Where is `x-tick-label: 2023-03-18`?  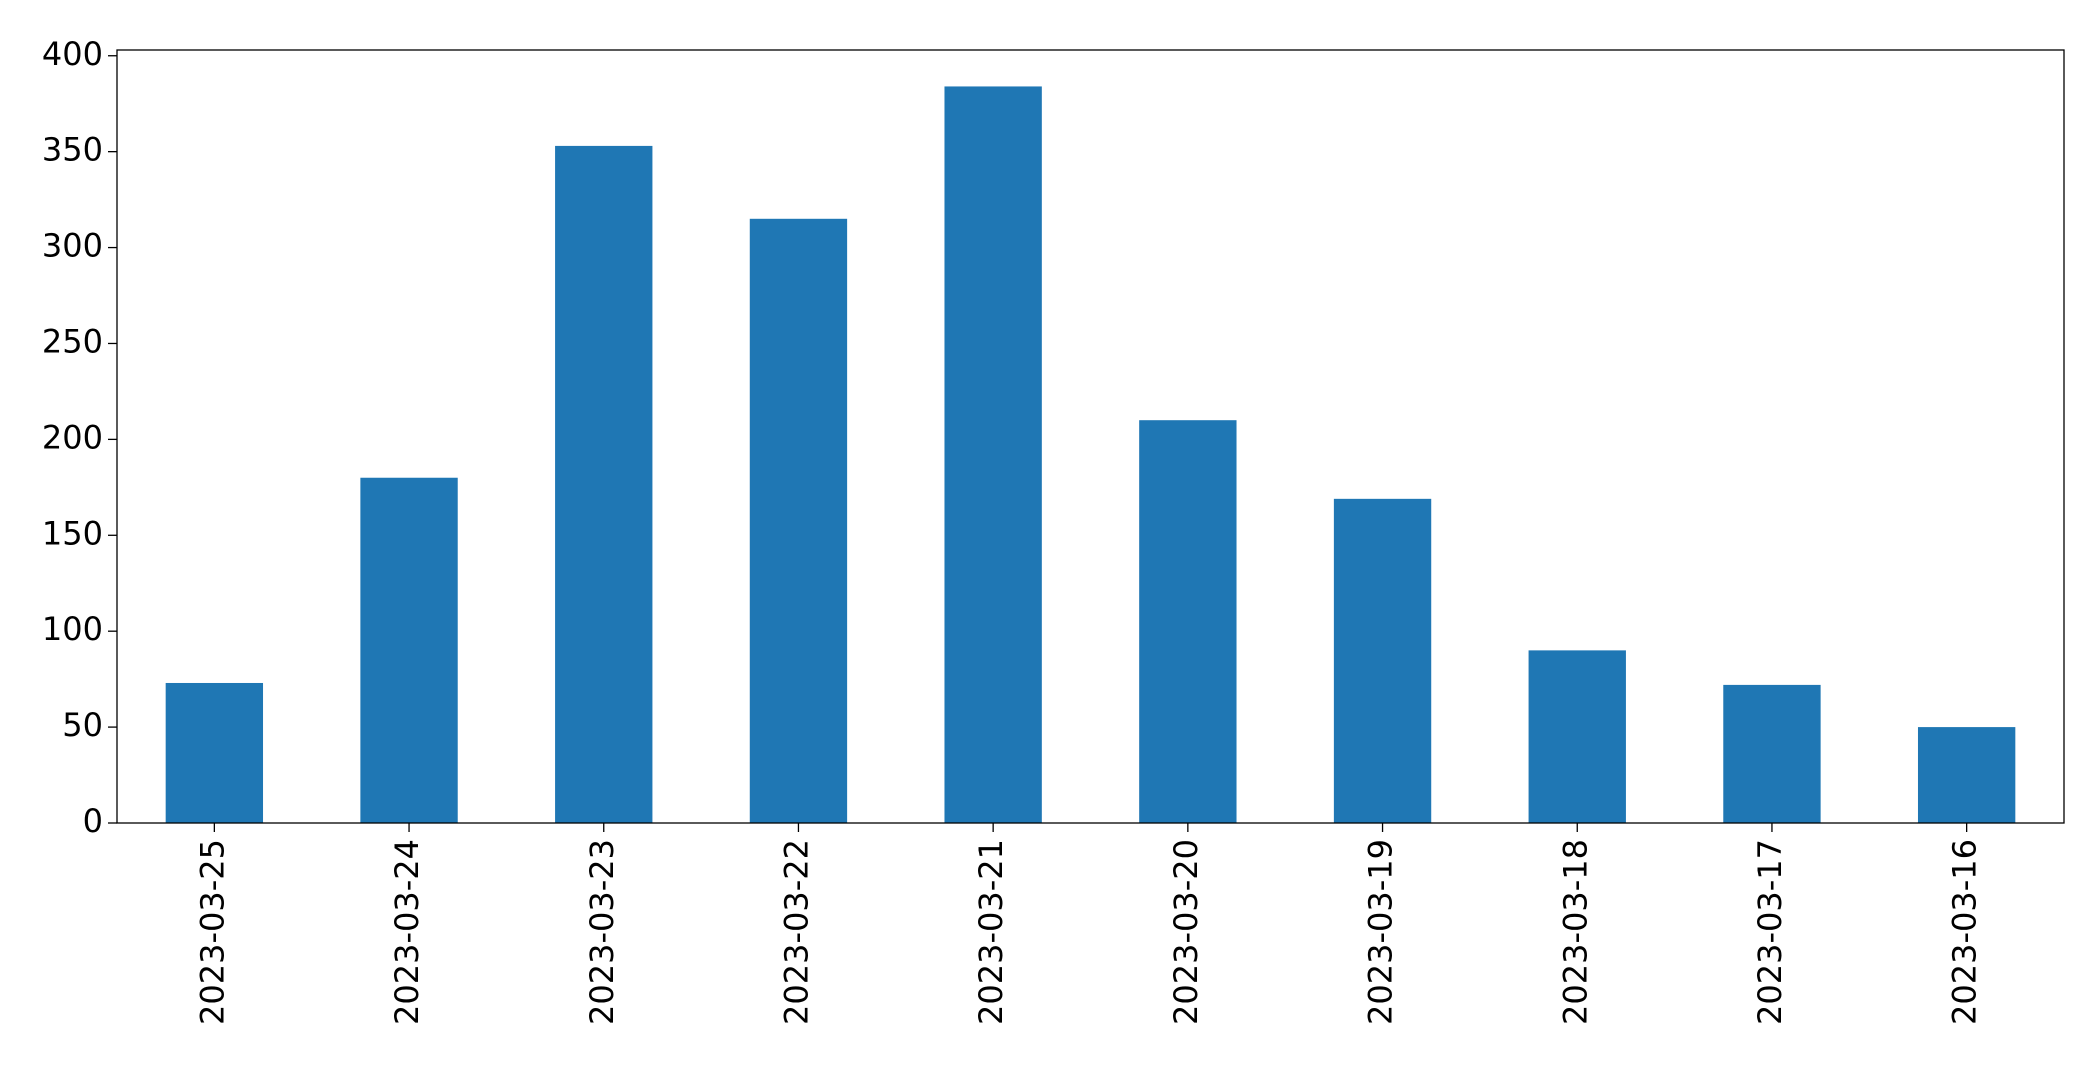
x-tick-label: 2023-03-18 is located at coordinates (1575, 932).